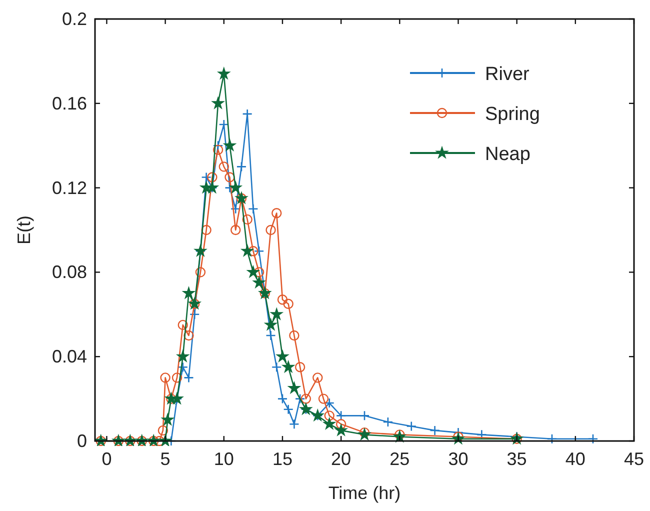 This screenshot has height=511, width=650. Describe the element at coordinates (69, 272) in the screenshot. I see `y-tick-label: 0.08` at that location.